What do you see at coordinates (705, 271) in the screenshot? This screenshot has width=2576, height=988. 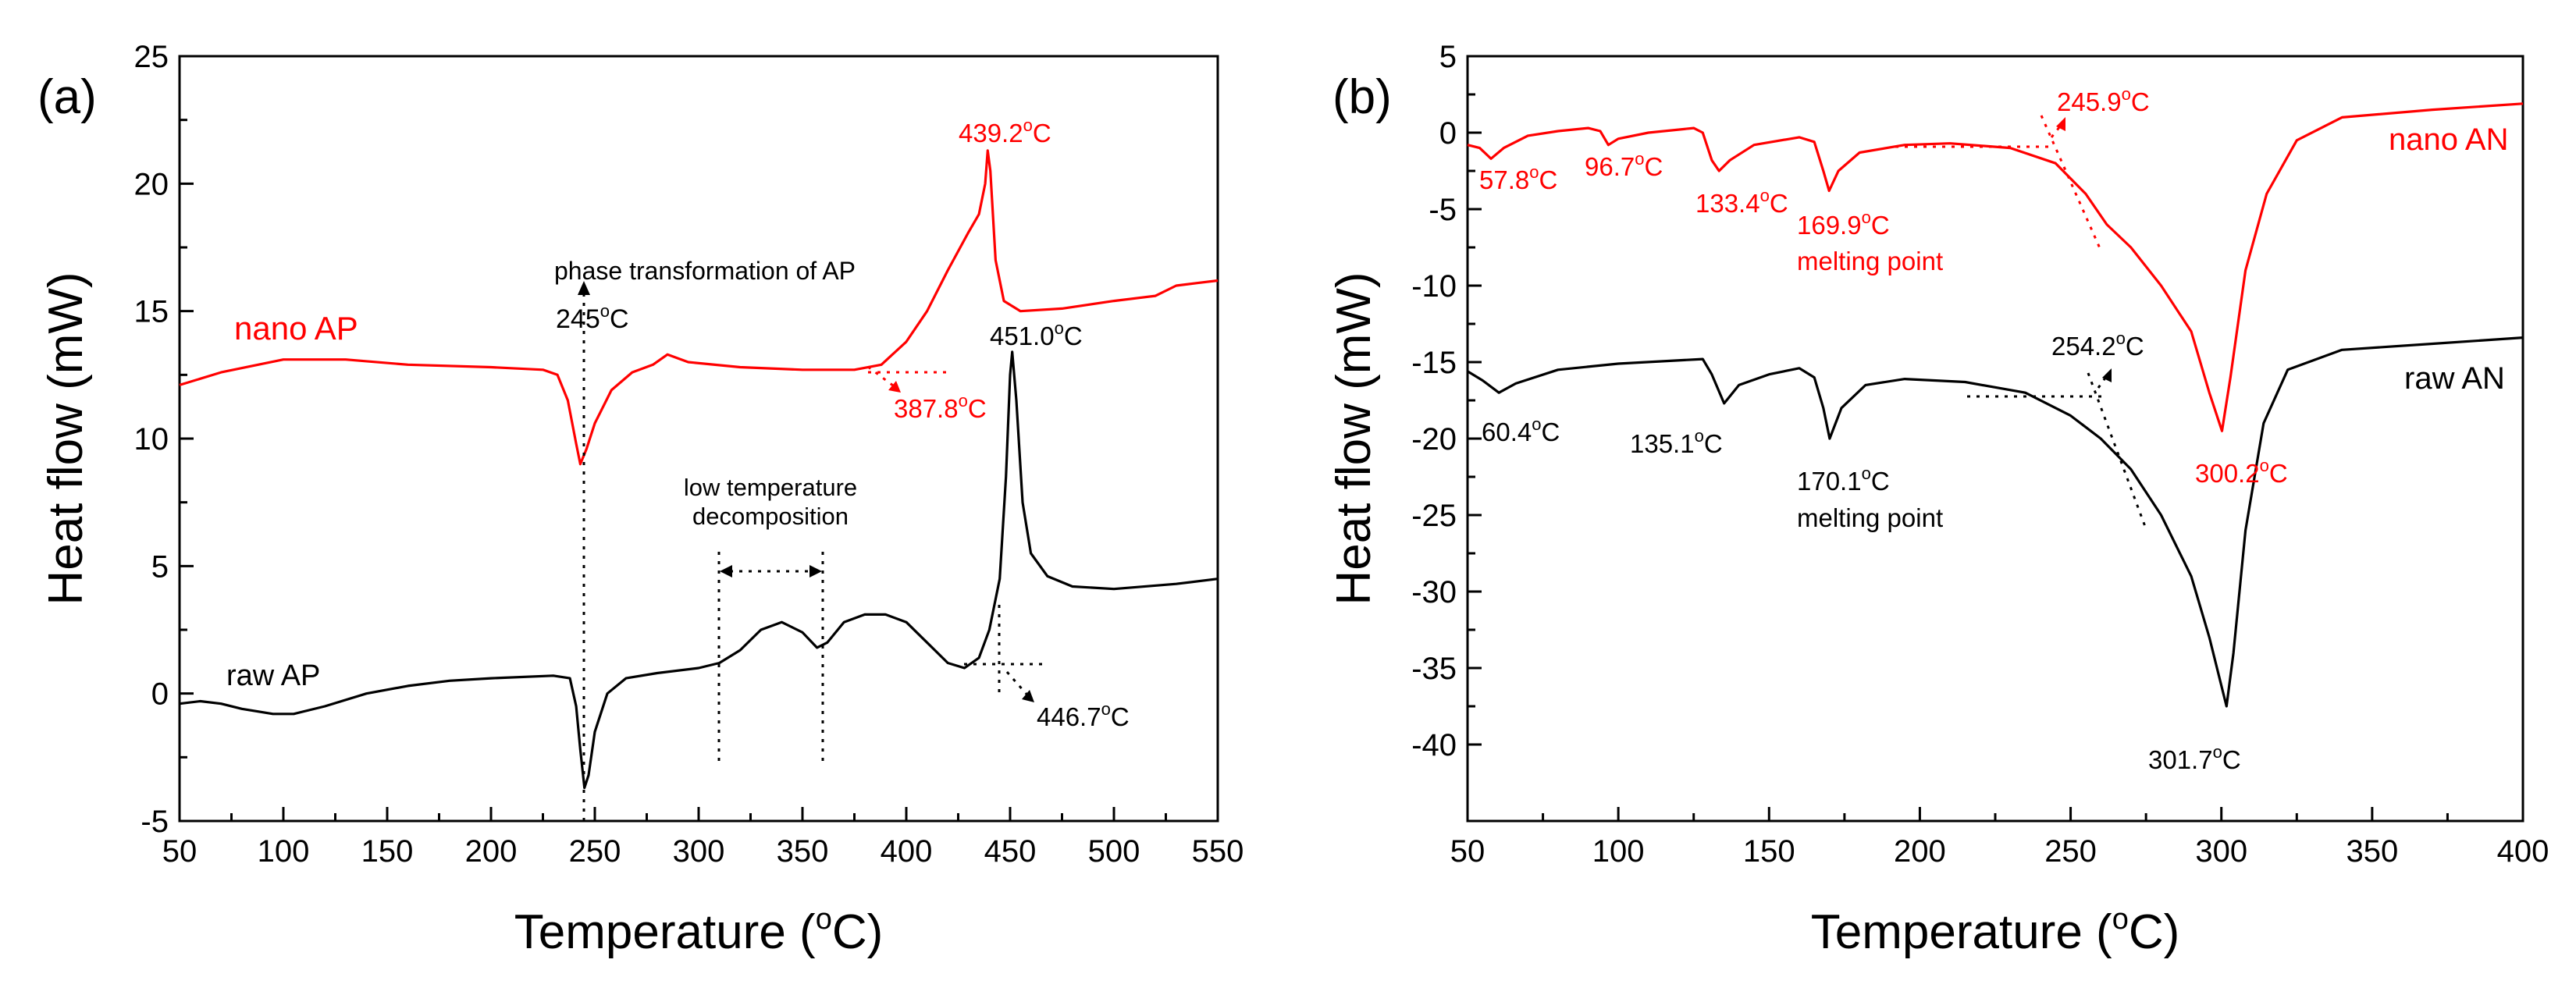 I see `phase-transformation-text: phase transformation of AP` at bounding box center [705, 271].